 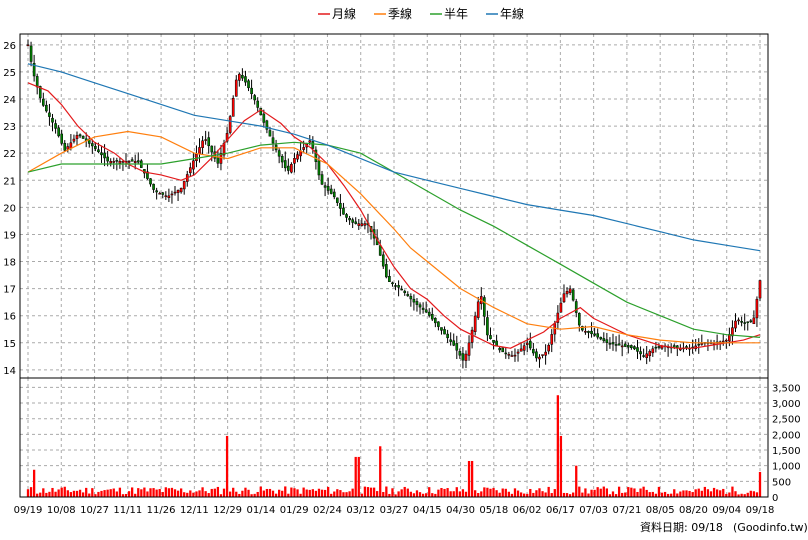 What do you see at coordinates (693, 510) in the screenshot?
I see `x-tick-label: 08/20` at bounding box center [693, 510].